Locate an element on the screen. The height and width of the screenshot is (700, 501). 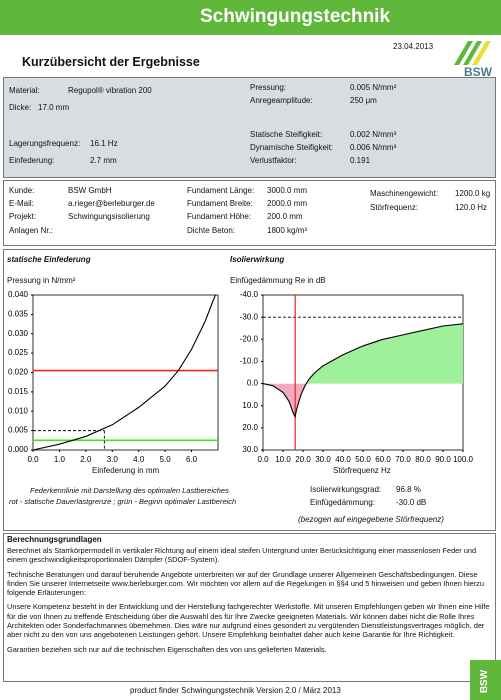
footer-logo is located at coordinates (485, 680).